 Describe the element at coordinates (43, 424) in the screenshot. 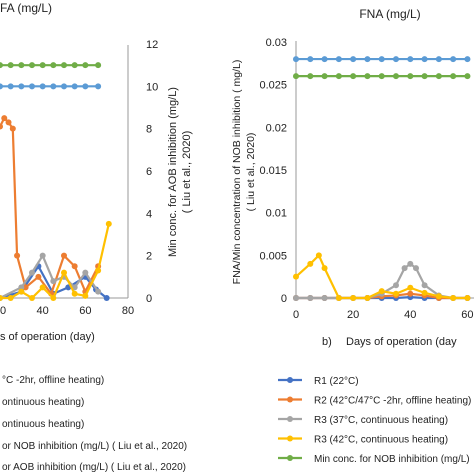

I see `left-legend-entry-3: ontinuous heating)` at that location.